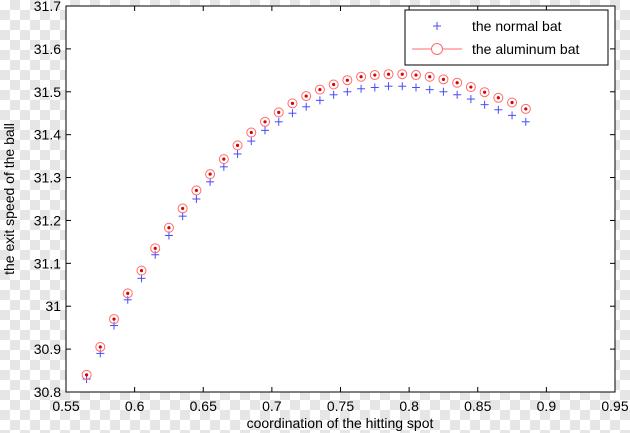 This screenshot has height=433, width=630. What do you see at coordinates (47, 49) in the screenshot?
I see `y-tick-label: 31.6` at bounding box center [47, 49].